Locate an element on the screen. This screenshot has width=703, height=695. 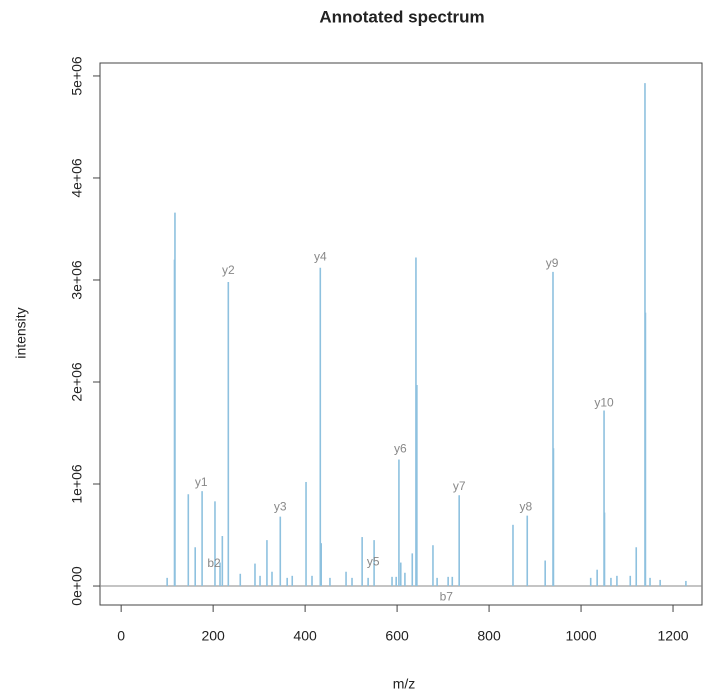
y-tick-label: 3e+06 is located at coordinates (77, 280).